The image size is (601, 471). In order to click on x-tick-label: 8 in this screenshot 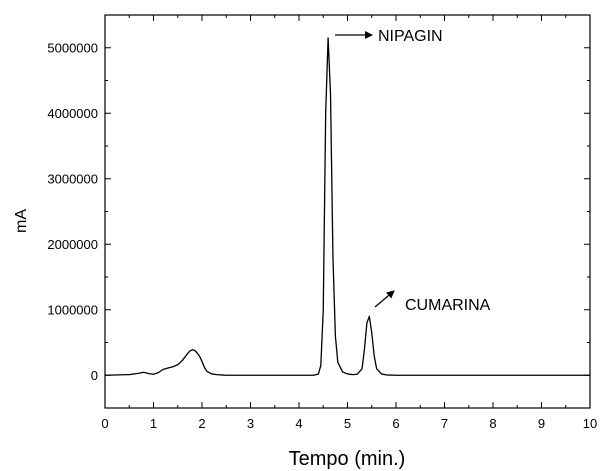, I will do `click(492, 423)`.